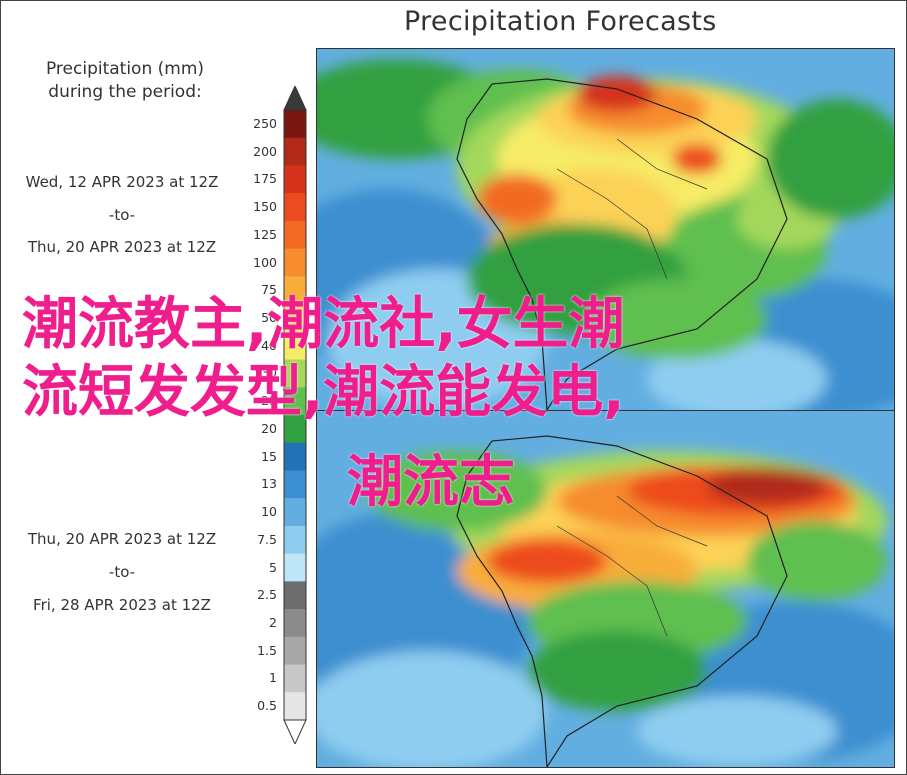 This screenshot has width=907, height=775. Describe the element at coordinates (125, 92) in the screenshot. I see `legend-title-line2: during the period:` at that location.